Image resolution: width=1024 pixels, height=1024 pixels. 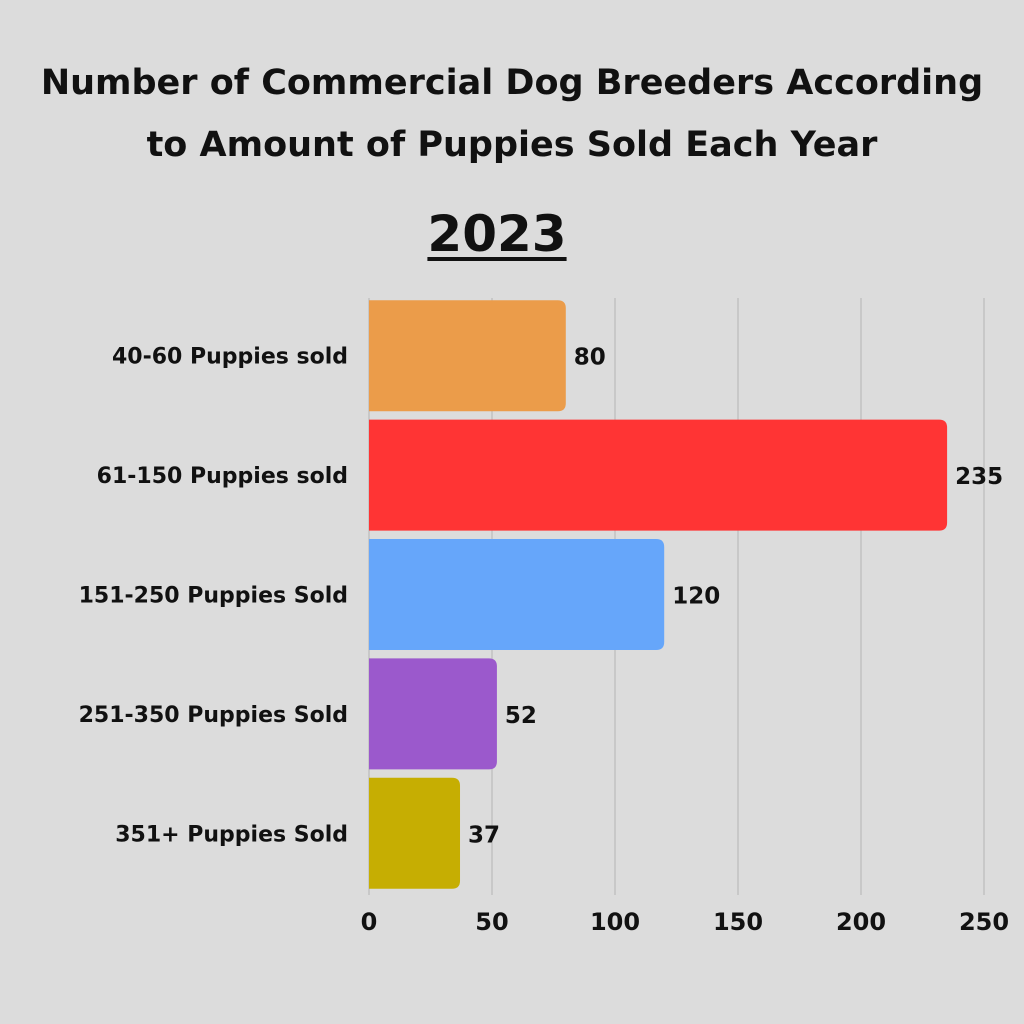 I want to click on x-tick-label: 100, so click(x=615, y=922).